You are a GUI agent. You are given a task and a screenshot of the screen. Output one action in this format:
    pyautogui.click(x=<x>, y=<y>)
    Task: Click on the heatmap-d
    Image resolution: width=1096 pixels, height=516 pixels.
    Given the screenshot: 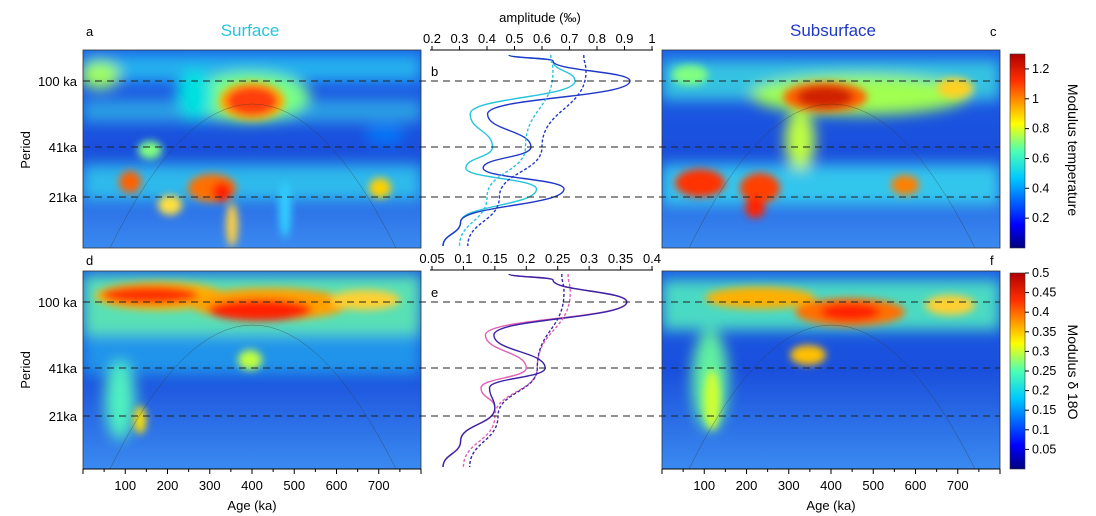 What is the action you would take?
    pyautogui.click(x=252, y=370)
    